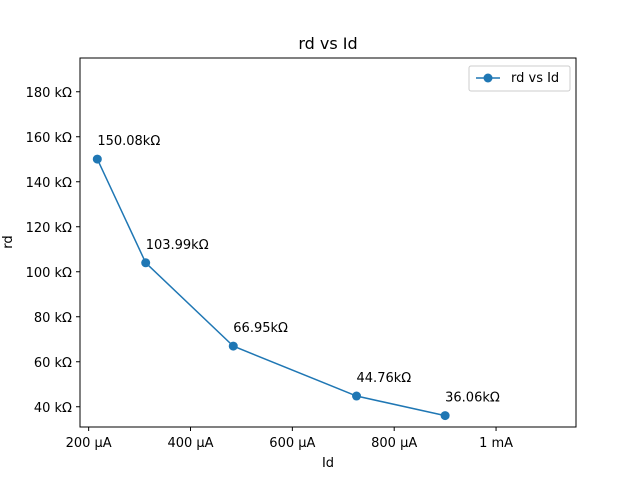 This screenshot has width=640, height=480. What do you see at coordinates (53, 363) in the screenshot?
I see `y-tick-label: 60 kΩ` at bounding box center [53, 363].